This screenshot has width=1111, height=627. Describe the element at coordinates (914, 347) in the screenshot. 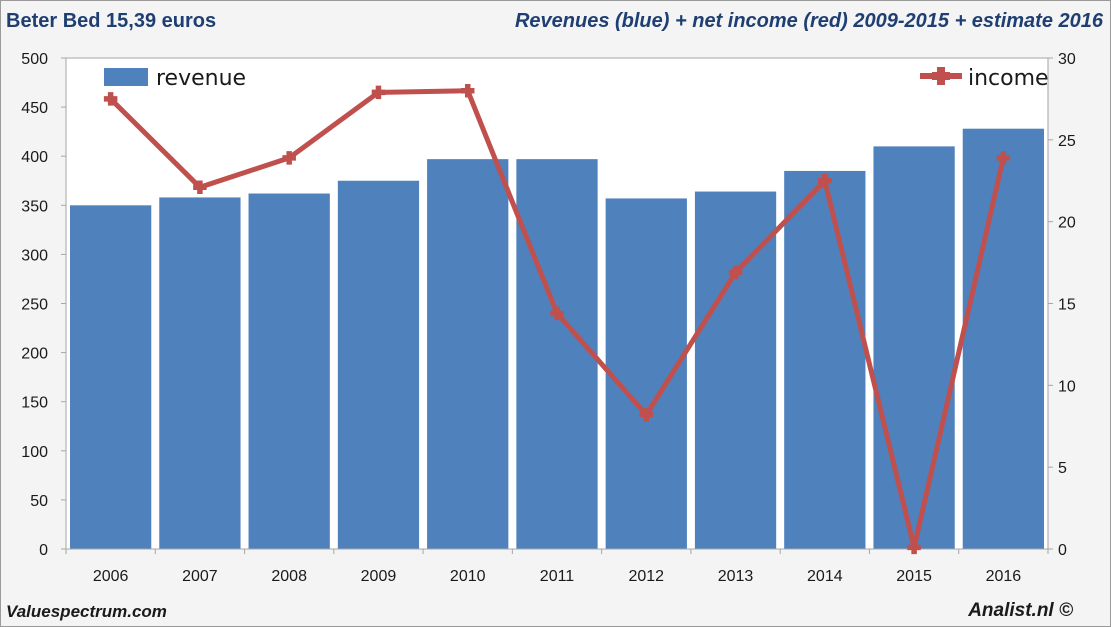

I see `bar-2015` at that location.